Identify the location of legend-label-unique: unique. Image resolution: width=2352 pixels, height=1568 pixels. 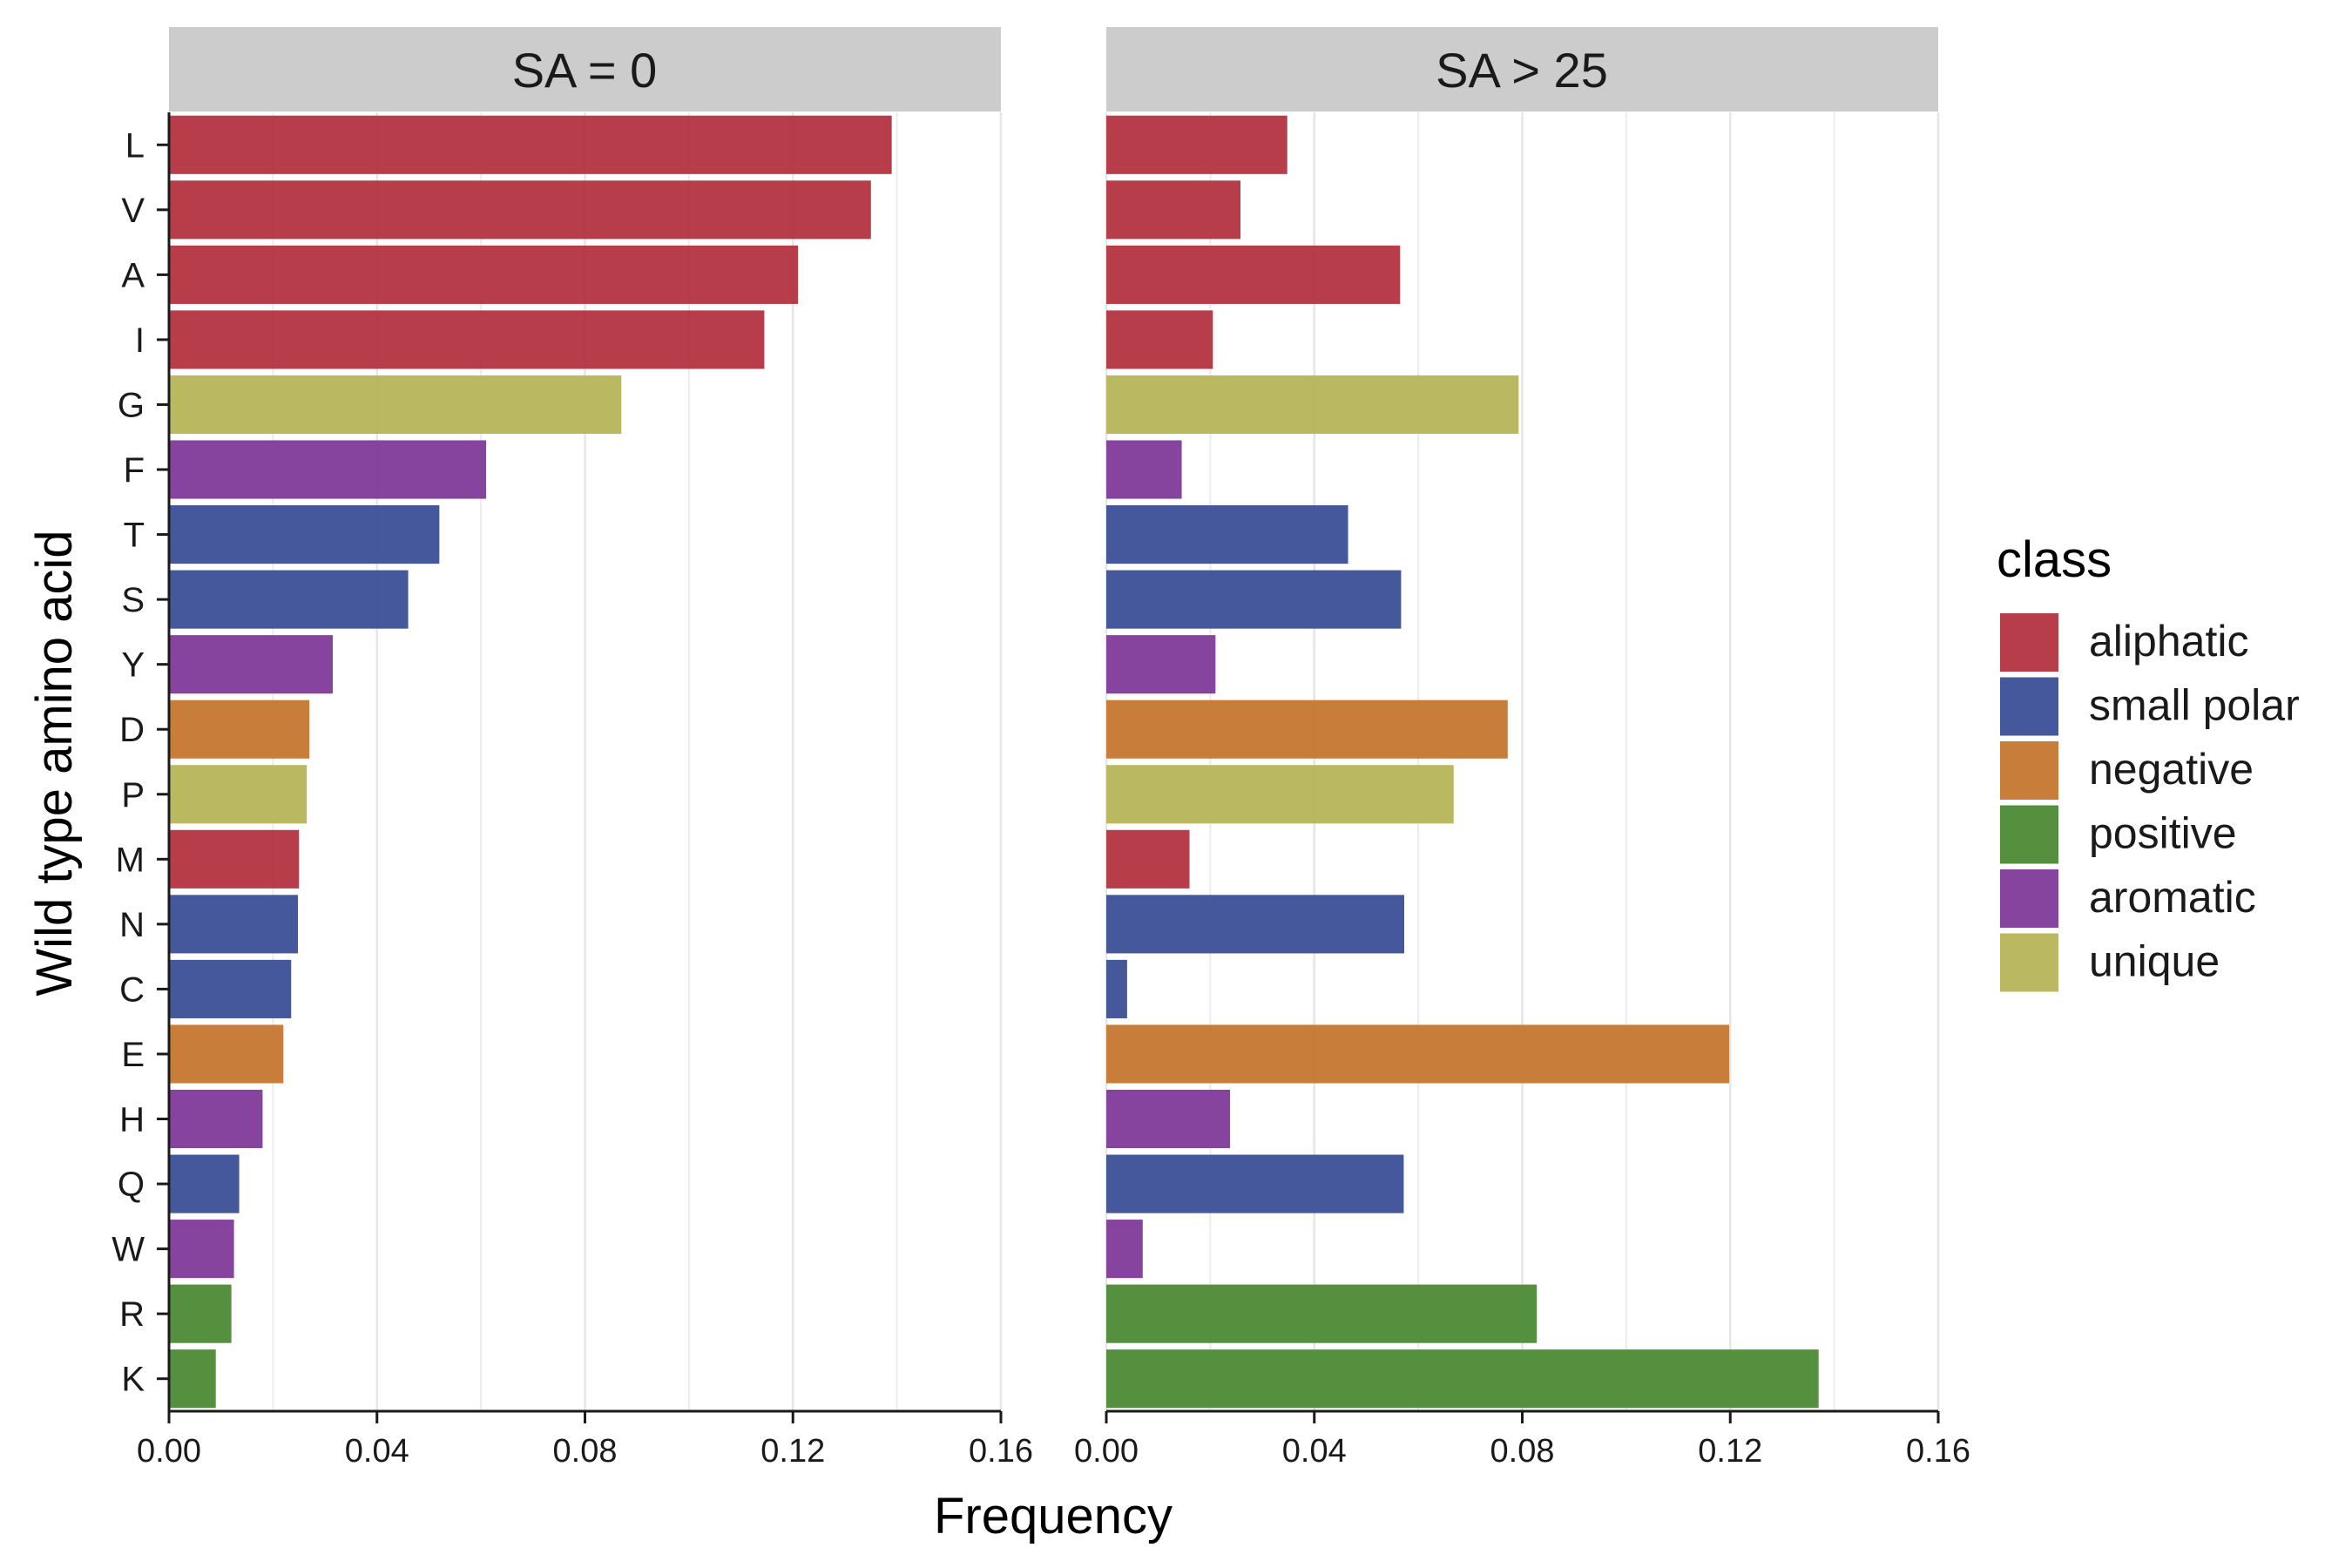
(2154, 962).